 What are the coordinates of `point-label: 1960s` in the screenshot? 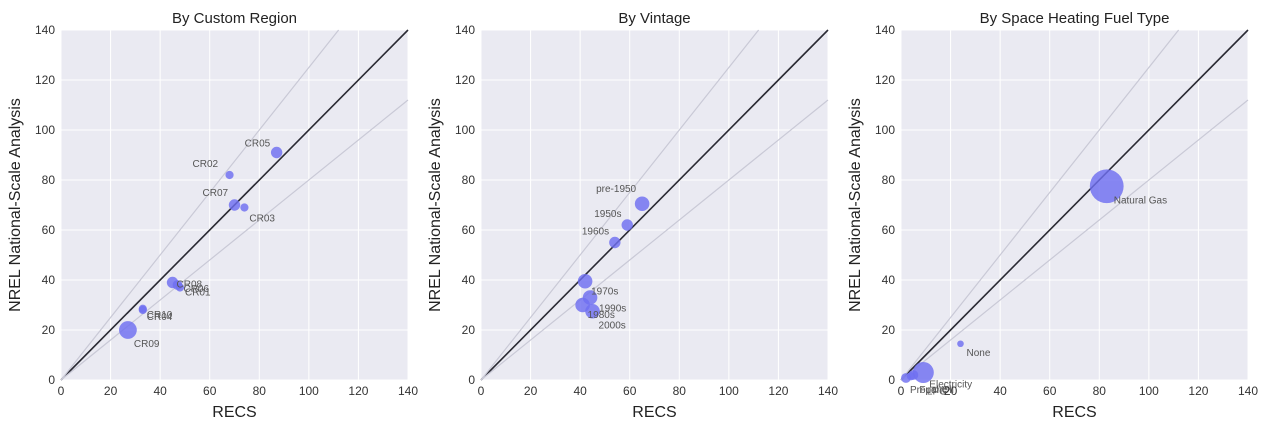 It's located at (595, 232).